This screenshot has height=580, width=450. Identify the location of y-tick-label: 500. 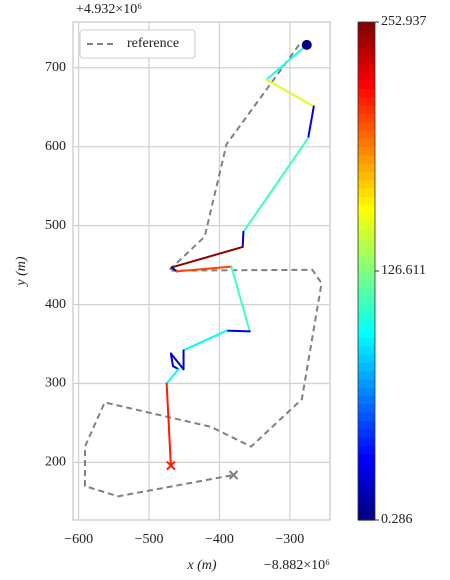
(55, 225).